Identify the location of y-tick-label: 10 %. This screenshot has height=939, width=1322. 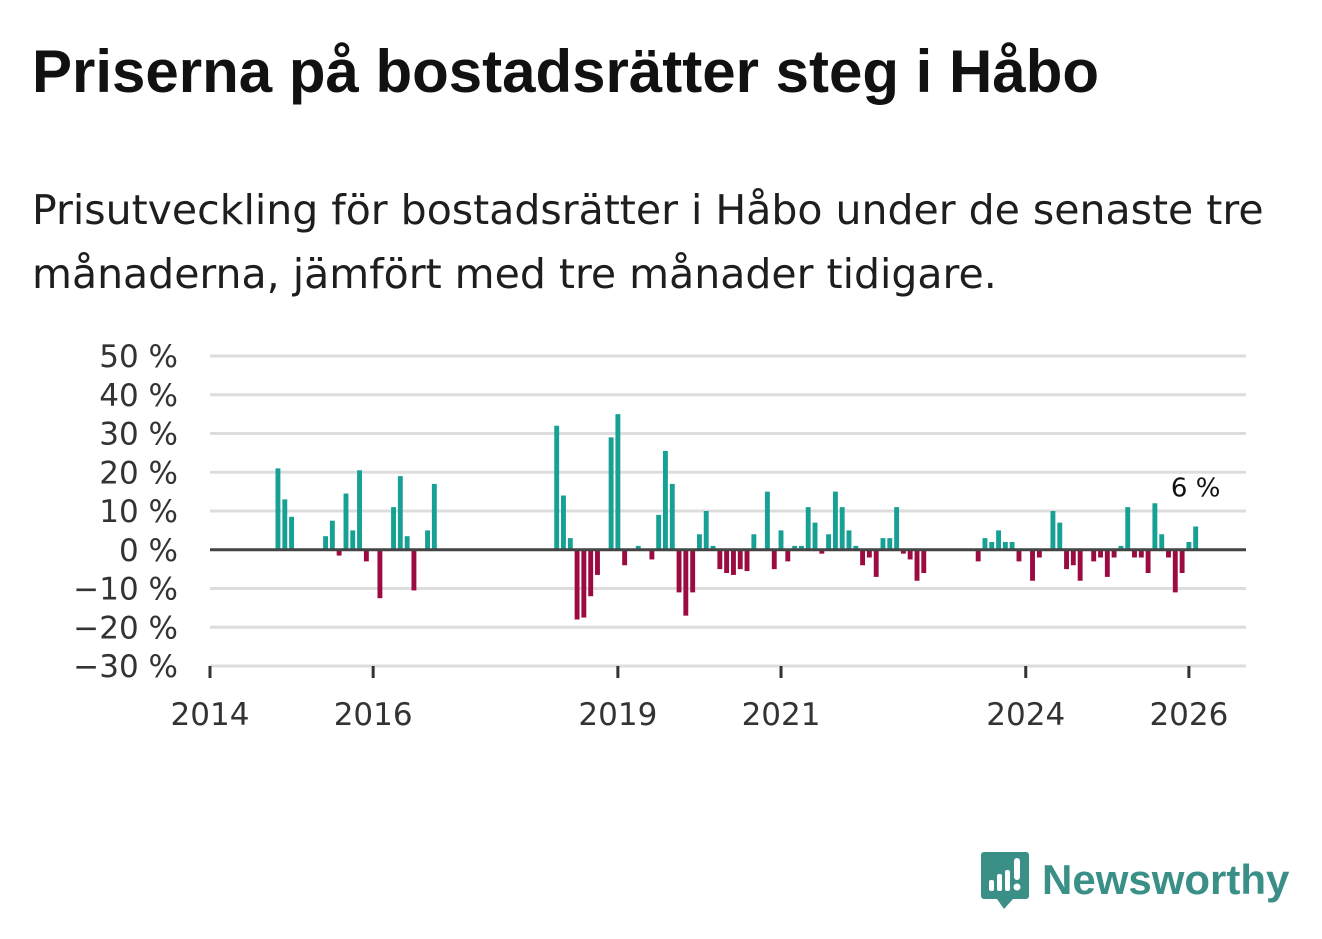
(138, 512).